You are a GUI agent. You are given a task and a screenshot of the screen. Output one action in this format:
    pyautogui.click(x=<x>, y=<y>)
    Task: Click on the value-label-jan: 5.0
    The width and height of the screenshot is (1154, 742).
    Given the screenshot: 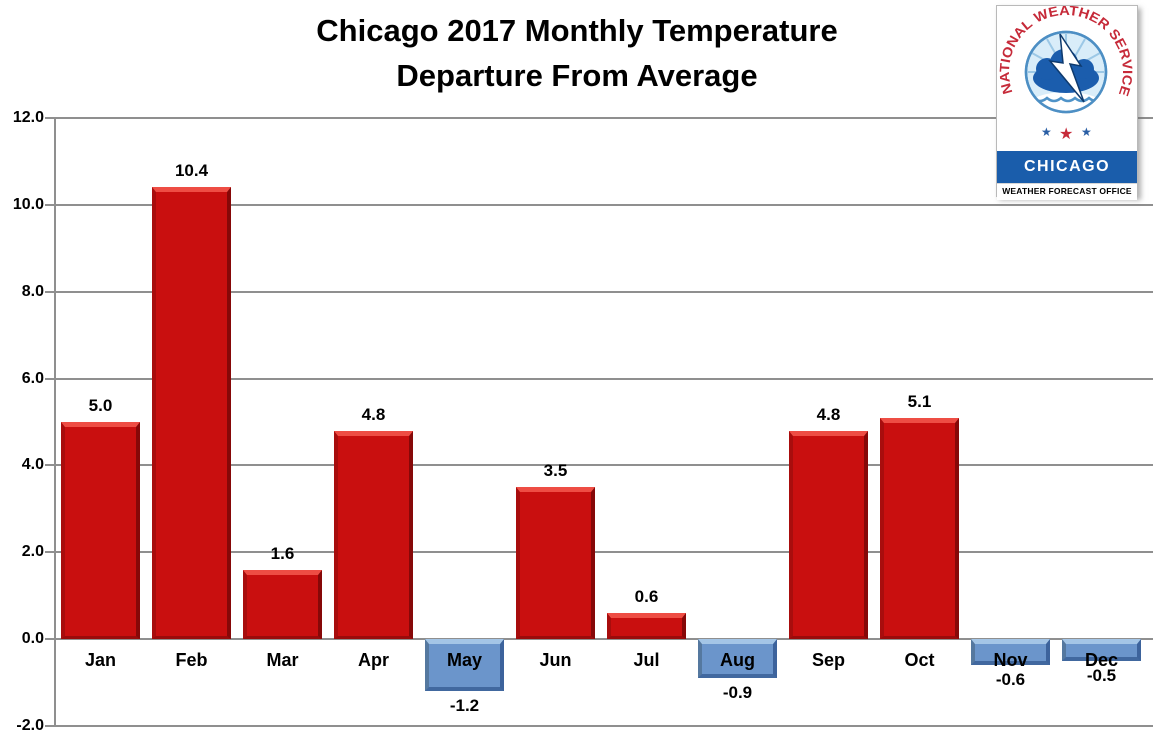 What is the action you would take?
    pyautogui.click(x=100, y=405)
    